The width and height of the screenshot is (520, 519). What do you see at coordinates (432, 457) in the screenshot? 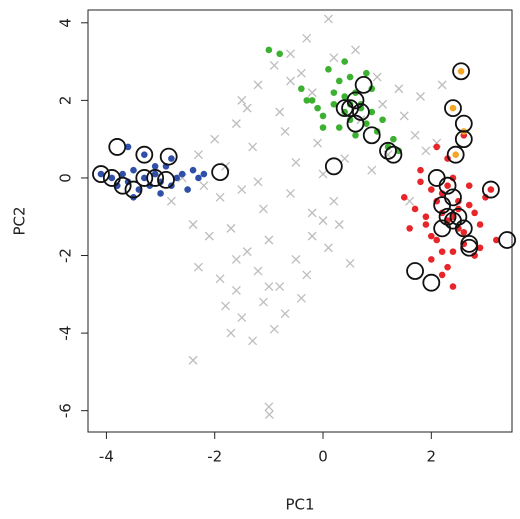
I see `x-tick-label: 2` at bounding box center [432, 457].